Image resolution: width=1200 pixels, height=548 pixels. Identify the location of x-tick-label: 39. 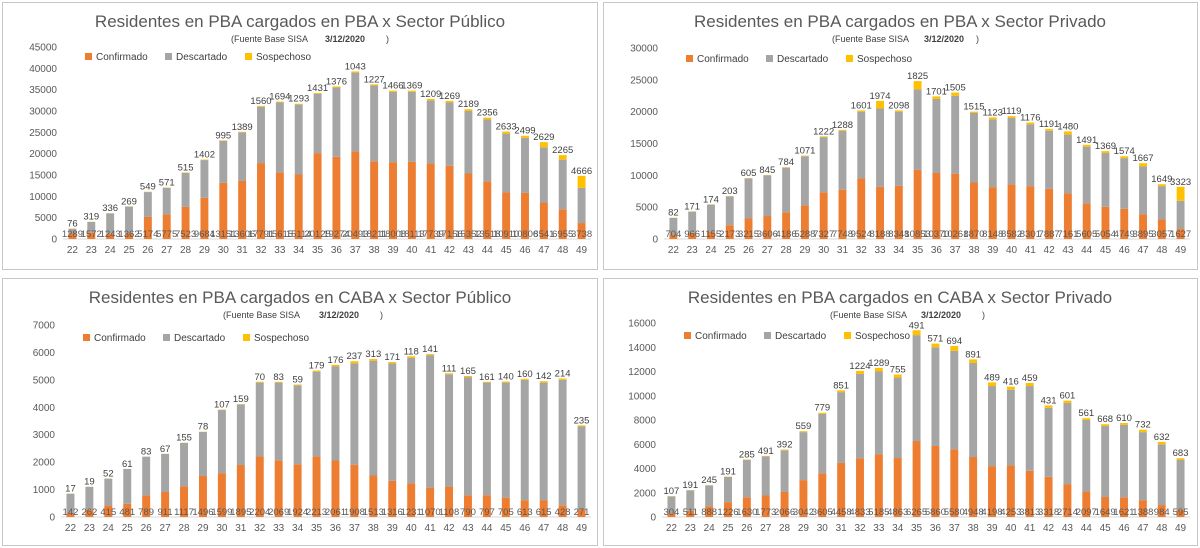
(992, 528).